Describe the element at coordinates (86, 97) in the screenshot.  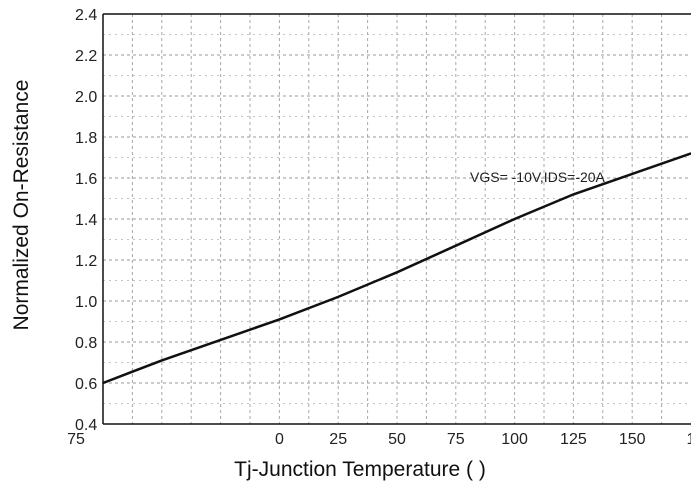
I see `y-tick-label: 2.0` at that location.